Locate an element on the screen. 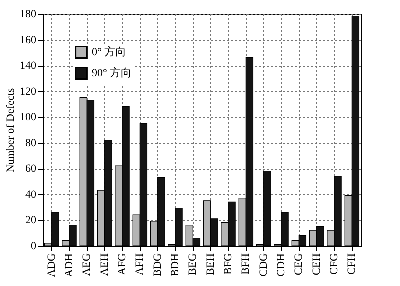 The height and width of the screenshot is (286, 400). y-tick-label: 40 is located at coordinates (31, 194).